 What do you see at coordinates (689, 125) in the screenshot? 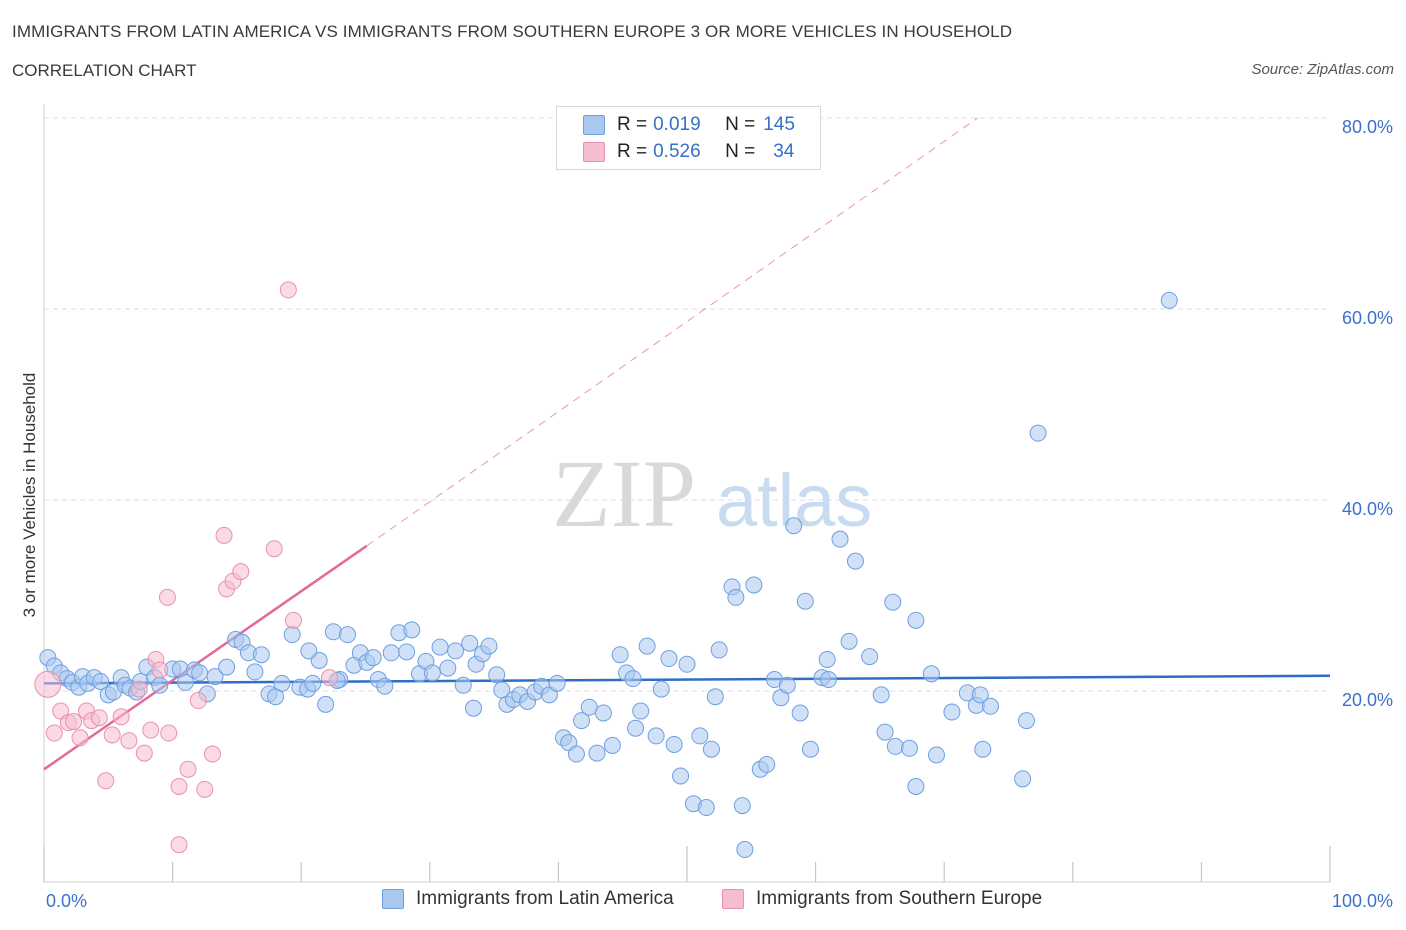
I see `stats-row-latin-america: R = 0.019 N = 145` at bounding box center [689, 125].